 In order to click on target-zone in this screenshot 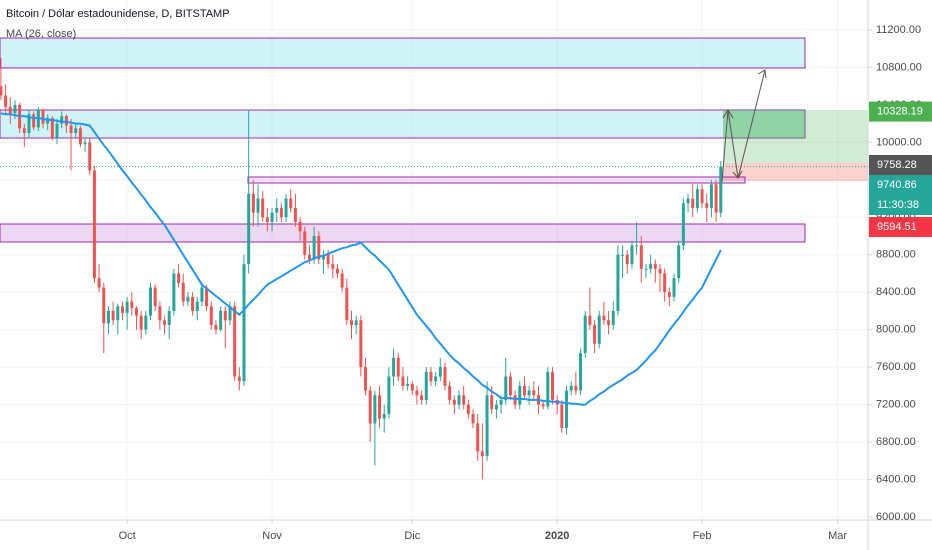, I will do `click(795, 136)`.